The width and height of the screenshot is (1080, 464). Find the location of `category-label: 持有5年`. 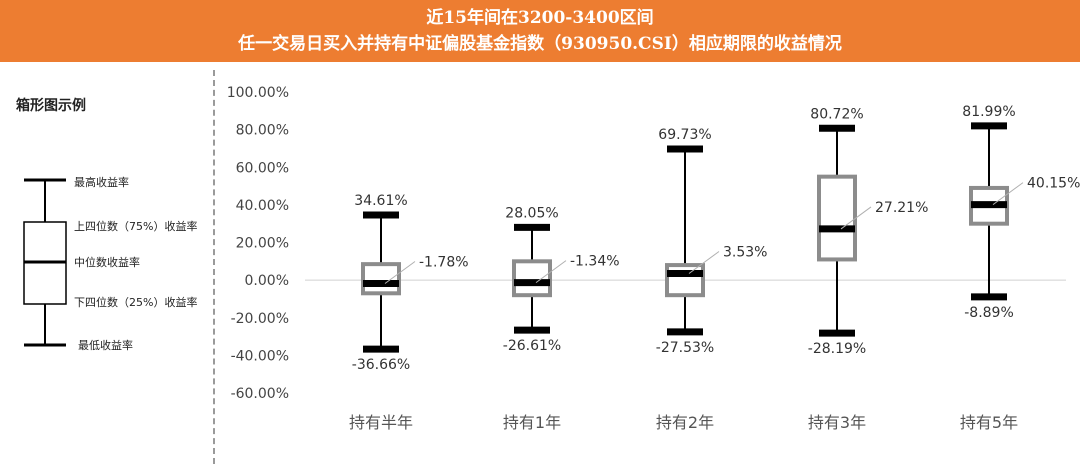

category-label: 持有5年 is located at coordinates (989, 422).